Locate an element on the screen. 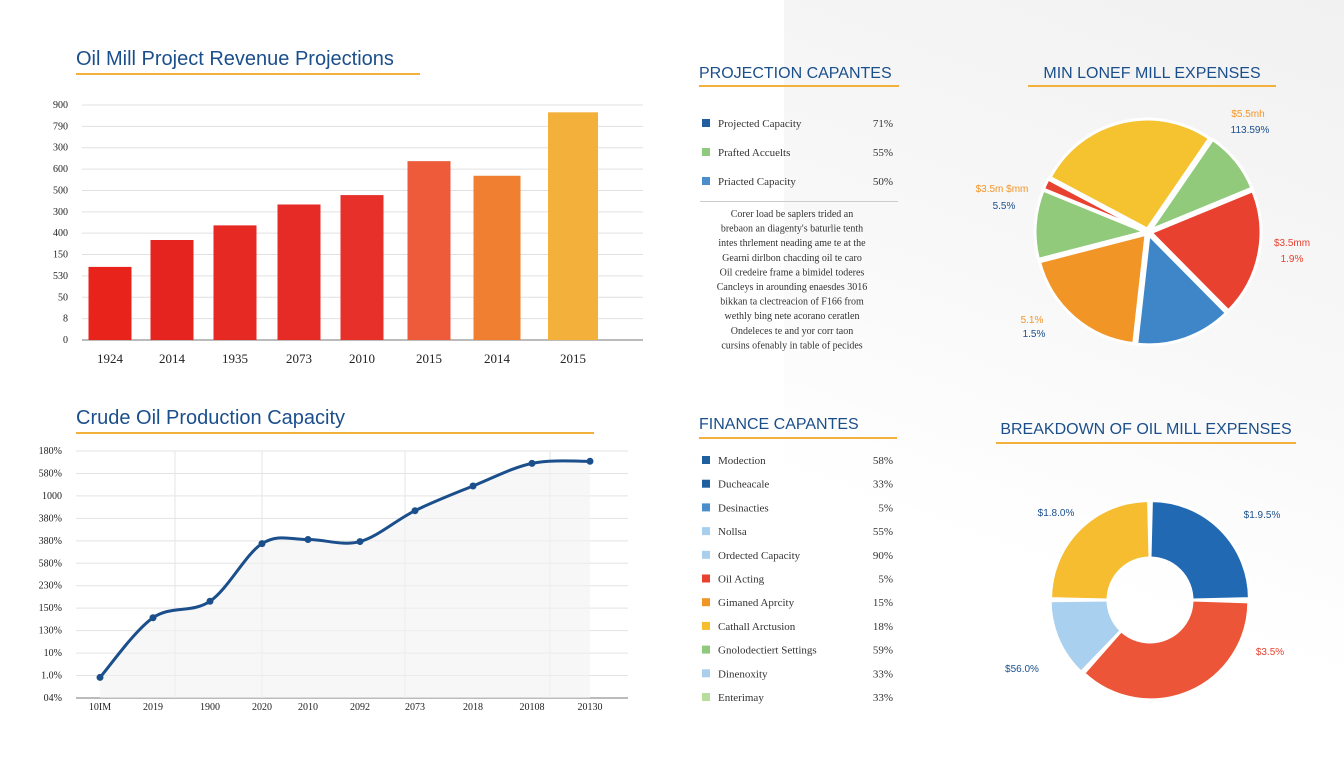 This screenshot has width=1344, height=768. finance-legend-label: Ordected Capacity is located at coordinates (759, 556).